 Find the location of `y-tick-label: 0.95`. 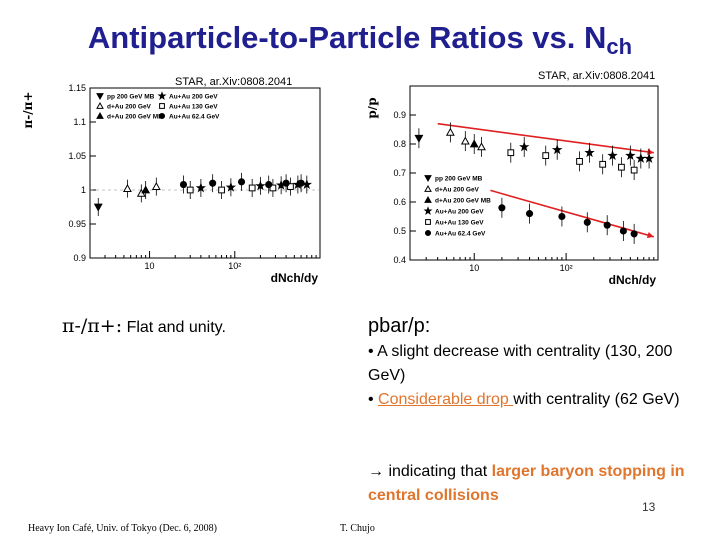

y-tick-label: 0.95 is located at coordinates (77, 224).